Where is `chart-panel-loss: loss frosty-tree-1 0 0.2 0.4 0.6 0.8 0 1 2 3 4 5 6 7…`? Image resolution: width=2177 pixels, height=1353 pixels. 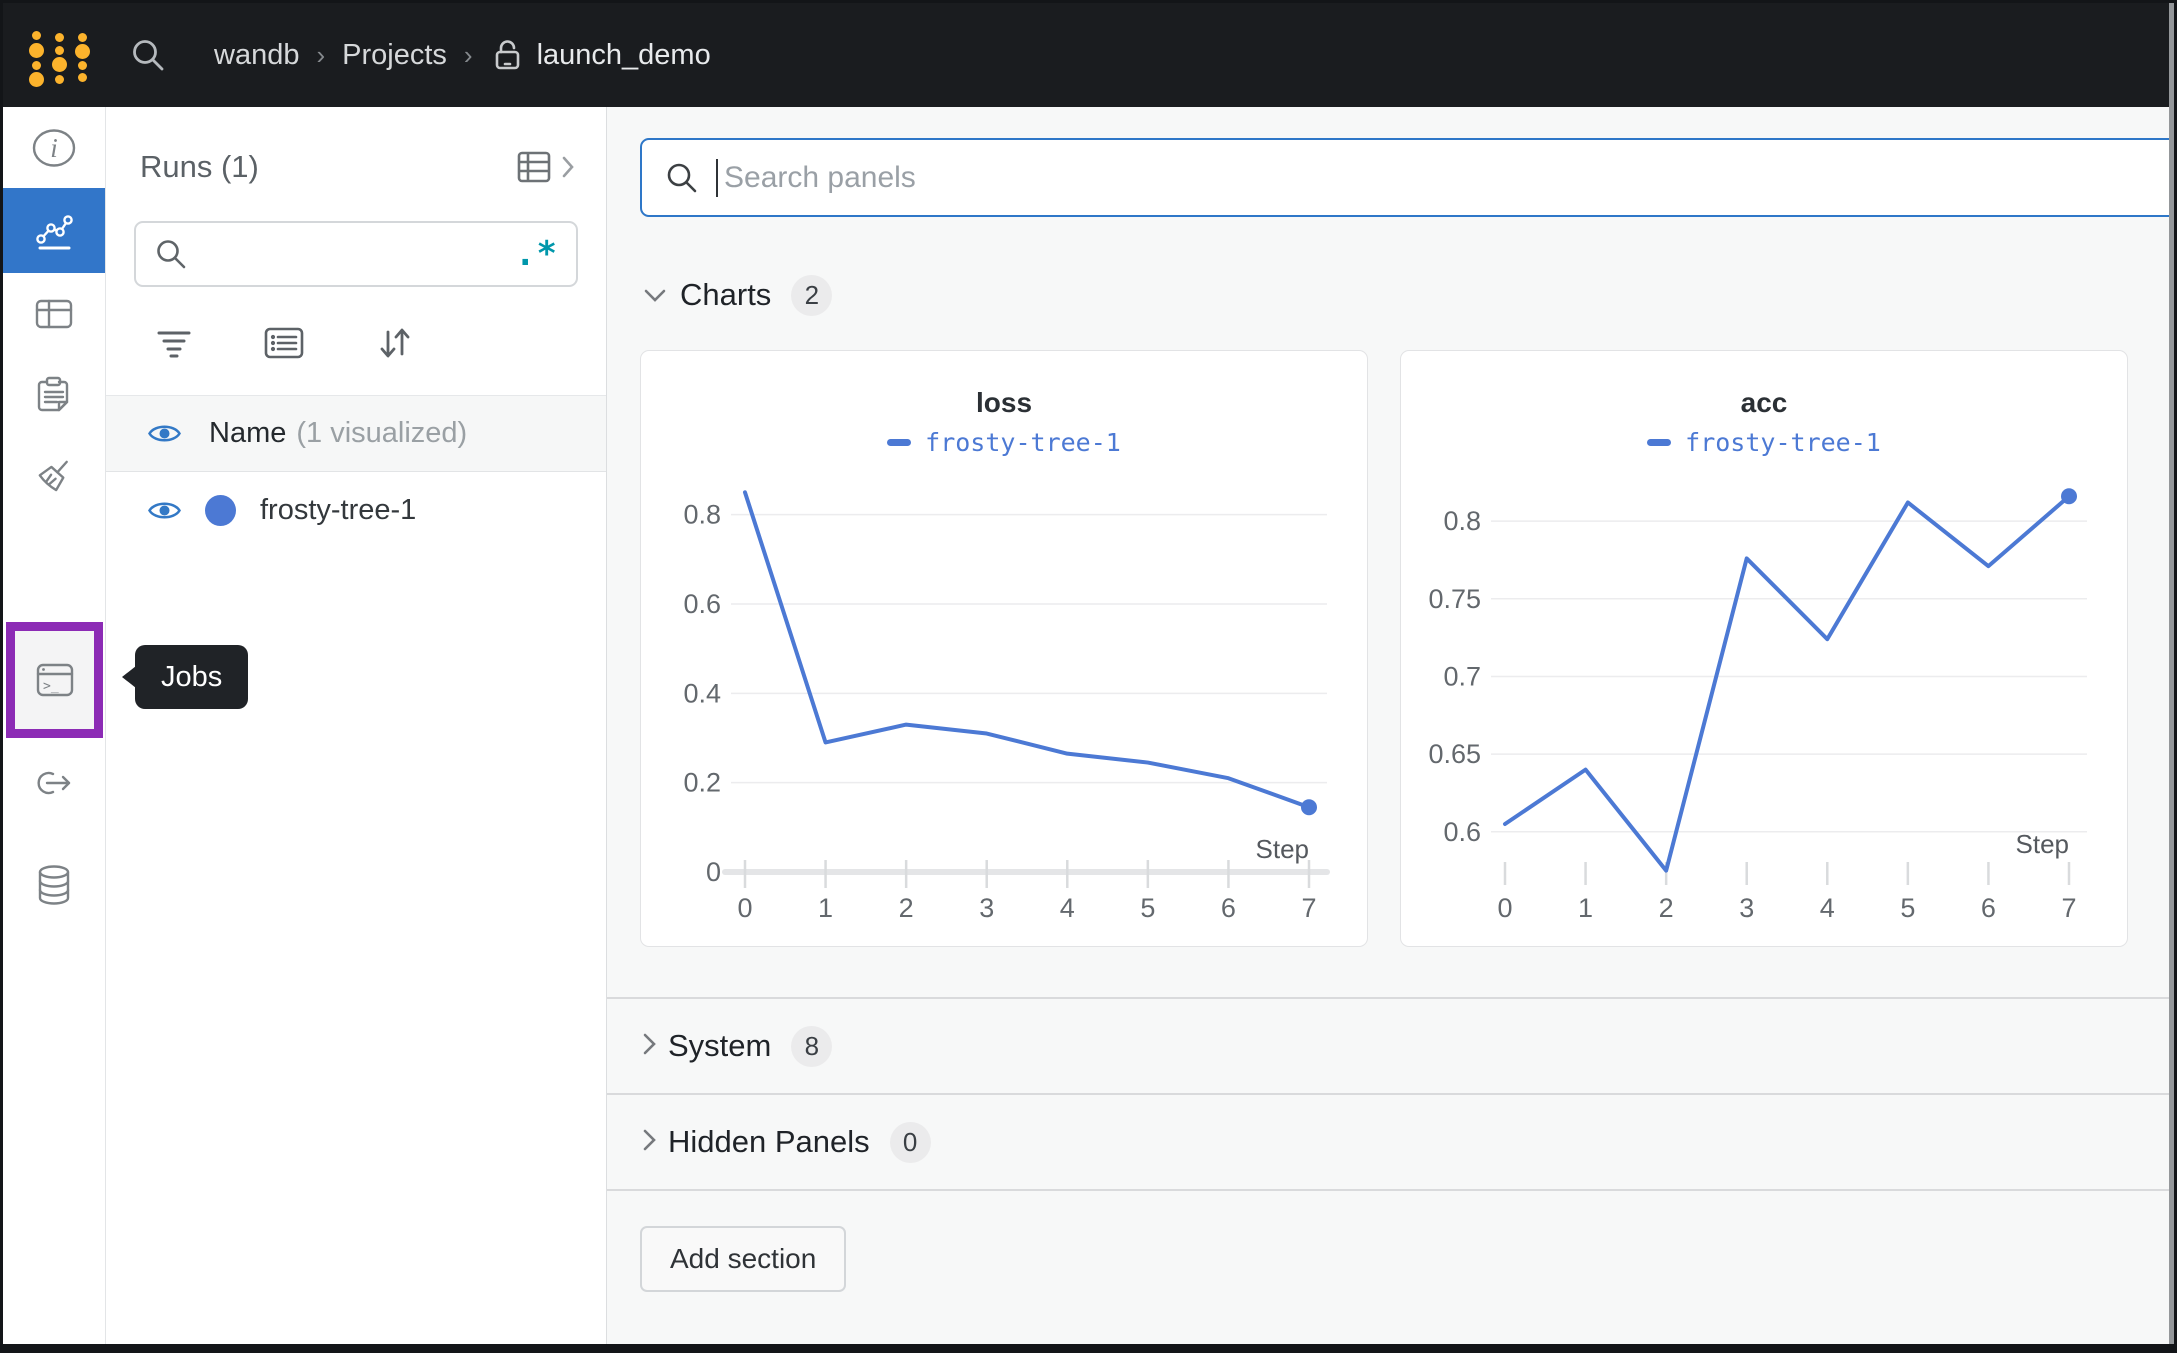
chart-panel-loss: loss frosty-tree-1 0 0.2 0.4 0.6 0.8 0 1 2 3 4 5 6 7… is located at coordinates (1004, 648).